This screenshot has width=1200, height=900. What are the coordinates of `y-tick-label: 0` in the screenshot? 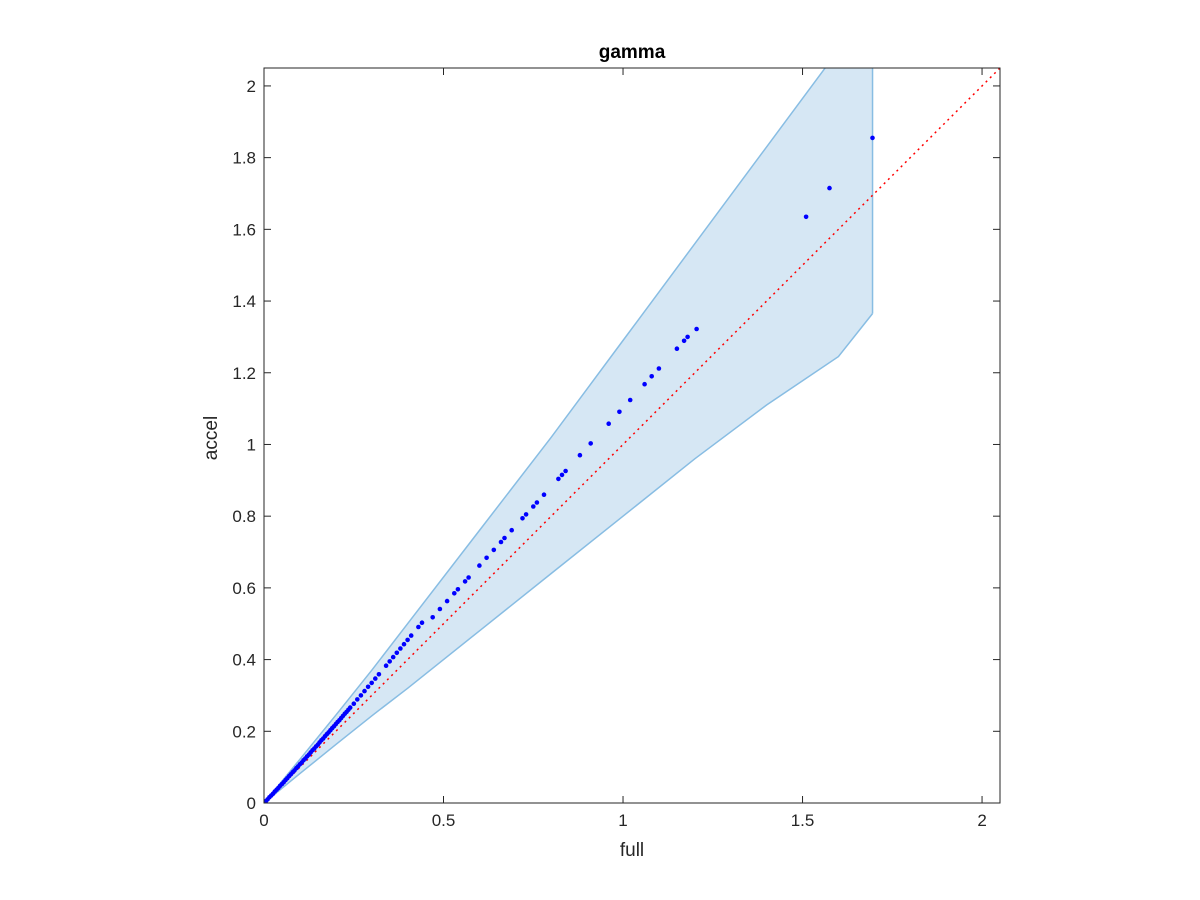 It's located at (251, 803).